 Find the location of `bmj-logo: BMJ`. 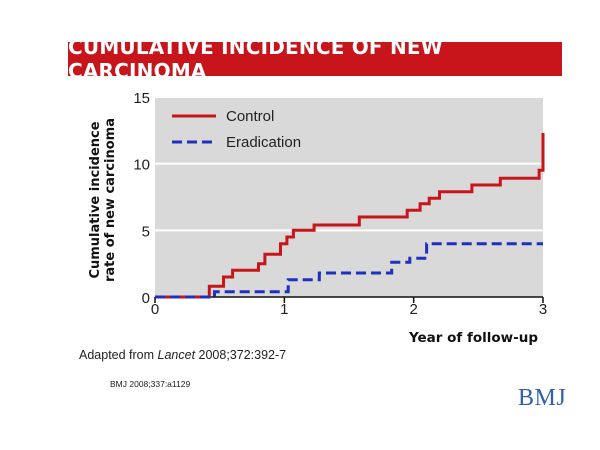

bmj-logo: BMJ is located at coordinates (542, 398).